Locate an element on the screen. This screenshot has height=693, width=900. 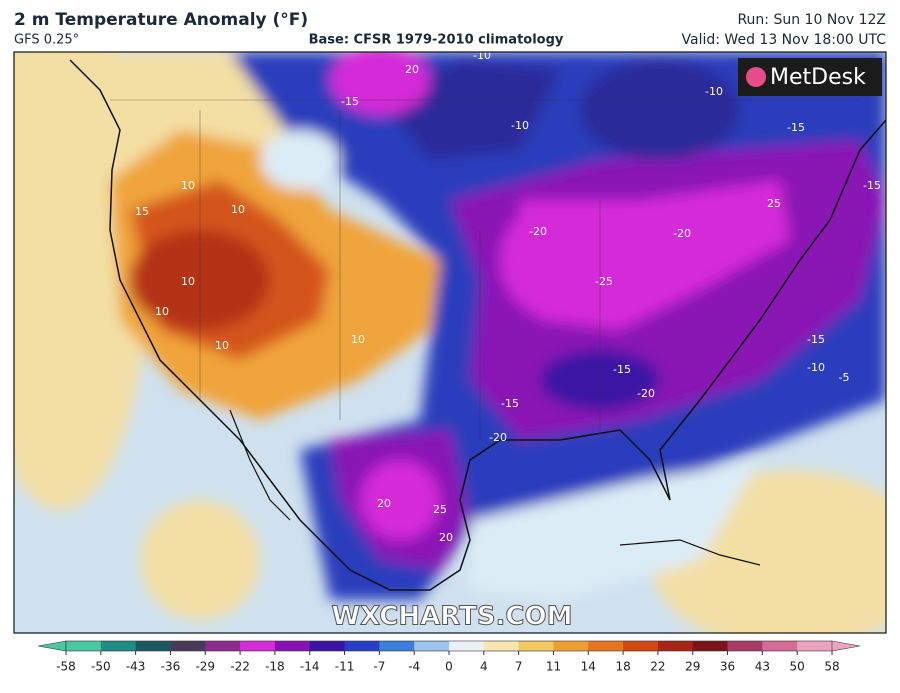
title: 2 m Temperature Anomaly (°F) is located at coordinates (161, 20).